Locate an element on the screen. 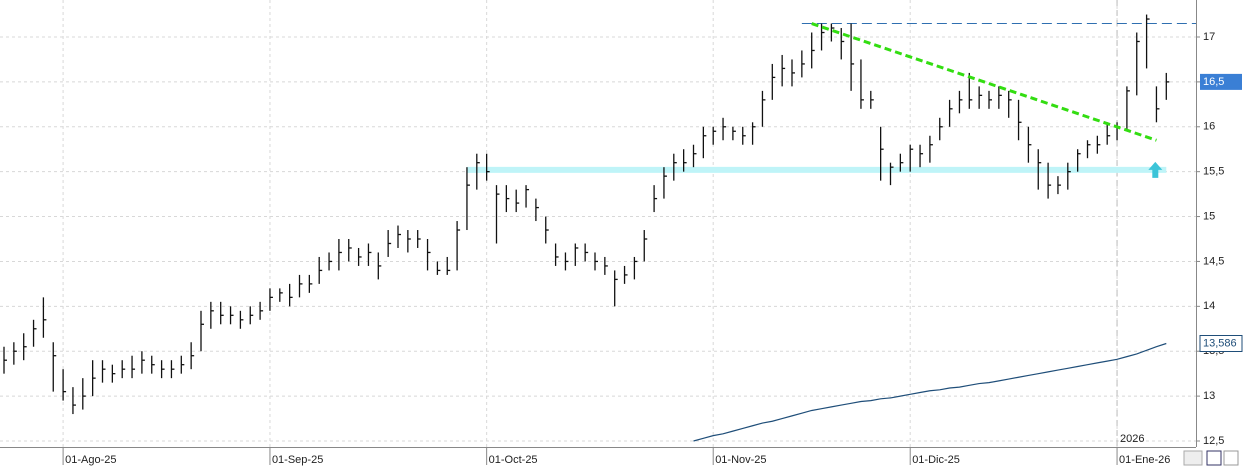 This screenshot has height=467, width=1246. support-band is located at coordinates (816, 169).